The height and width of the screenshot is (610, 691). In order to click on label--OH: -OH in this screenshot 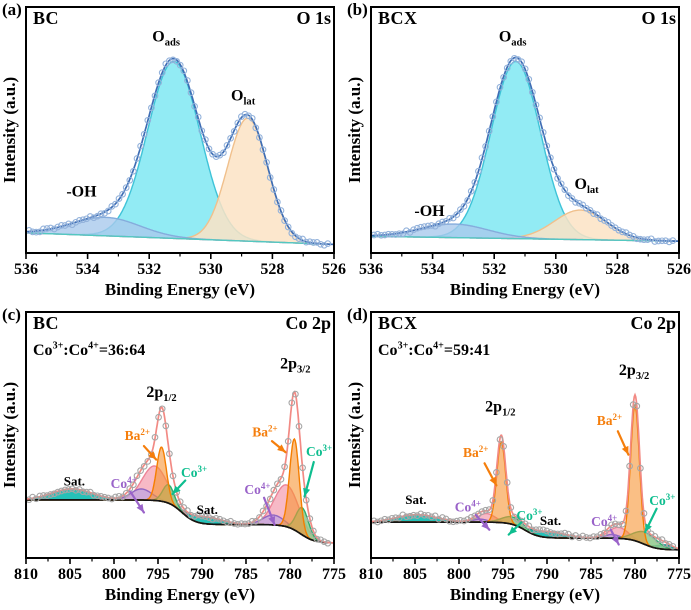, I will do `click(429, 211)`.